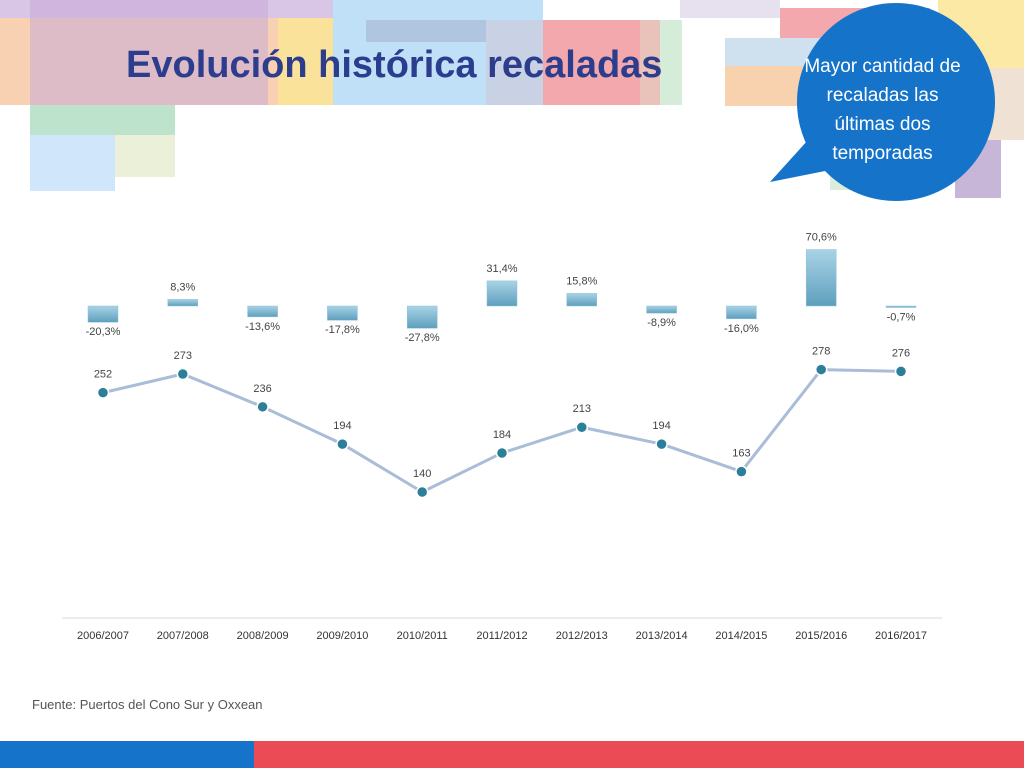 The image size is (1024, 768). What do you see at coordinates (901, 318) in the screenshot?
I see `bar-data-label: -0,7%` at bounding box center [901, 318].